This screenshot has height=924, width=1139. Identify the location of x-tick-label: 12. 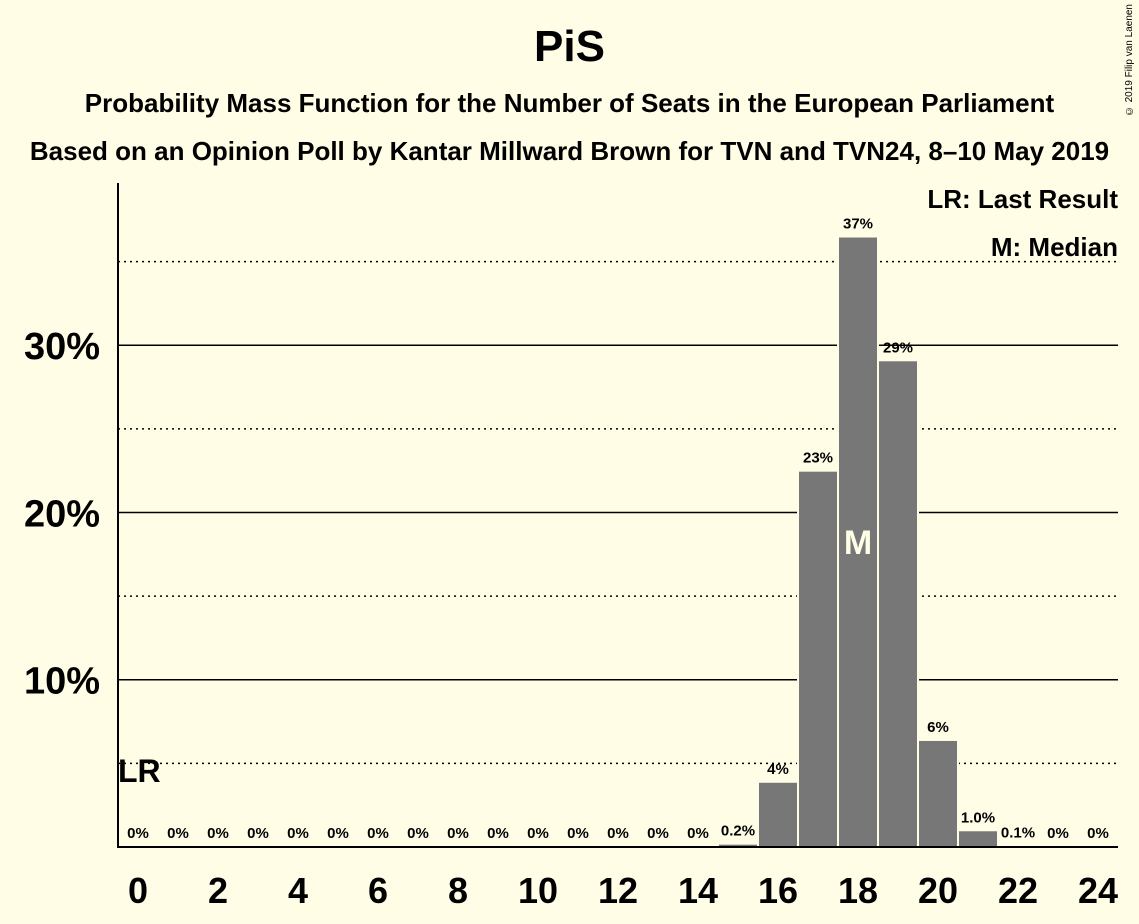
(618, 890).